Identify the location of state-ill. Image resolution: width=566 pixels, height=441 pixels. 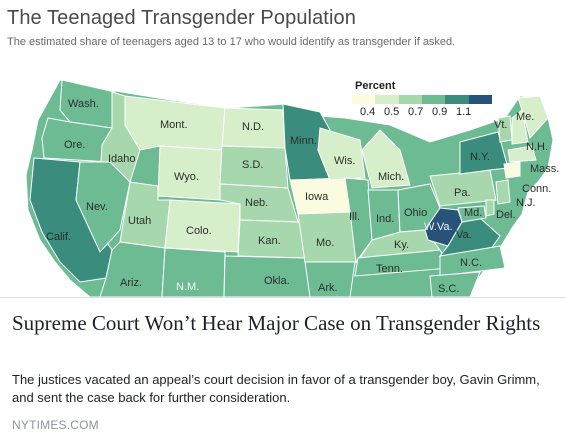
(358, 220).